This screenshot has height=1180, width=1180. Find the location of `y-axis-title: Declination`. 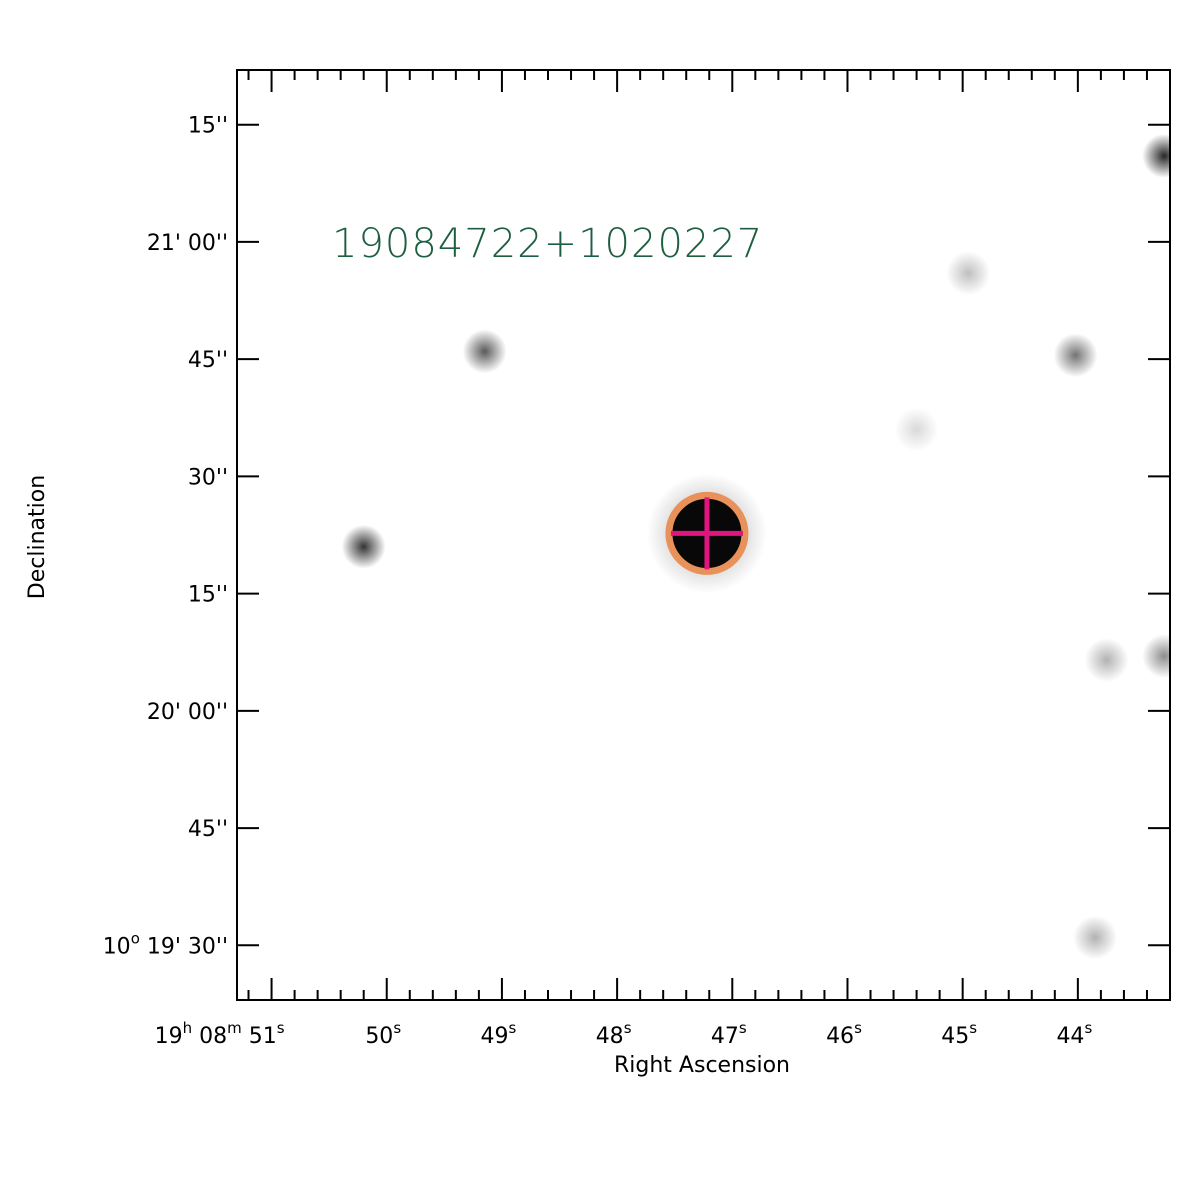

y-axis-title: Declination is located at coordinates (37, 537).